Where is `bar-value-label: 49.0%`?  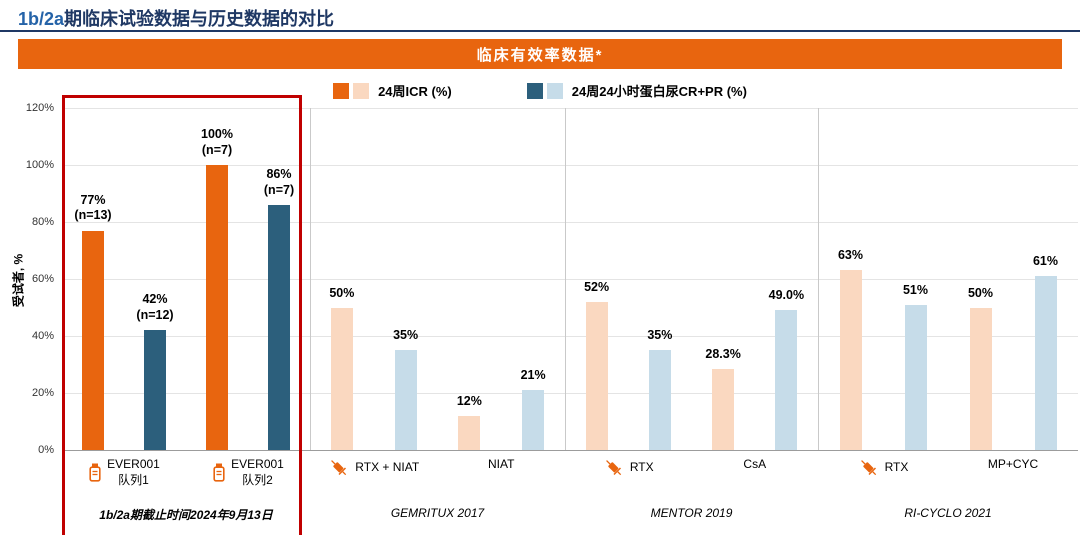 bar-value-label: 49.0% is located at coordinates (786, 295).